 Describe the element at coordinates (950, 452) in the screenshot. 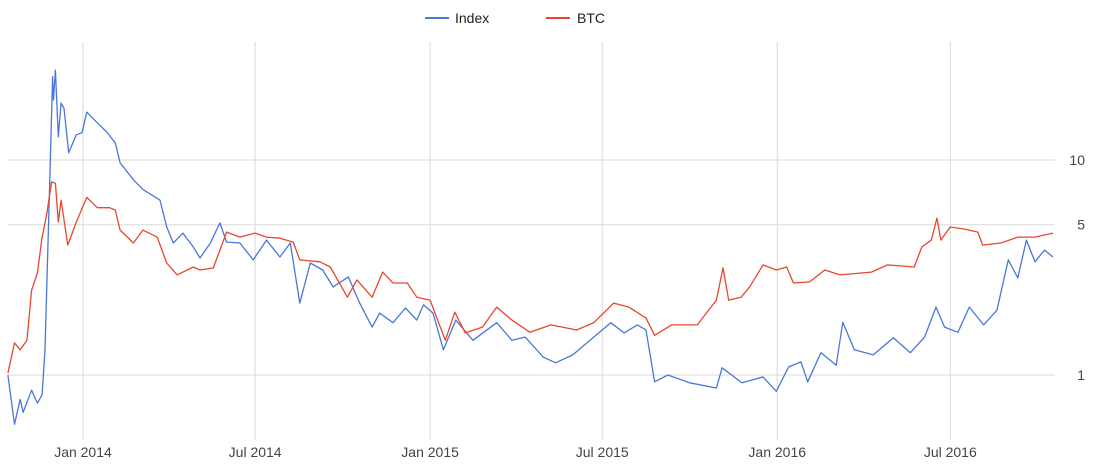

I see `x-tick-label: Jul 2016` at that location.